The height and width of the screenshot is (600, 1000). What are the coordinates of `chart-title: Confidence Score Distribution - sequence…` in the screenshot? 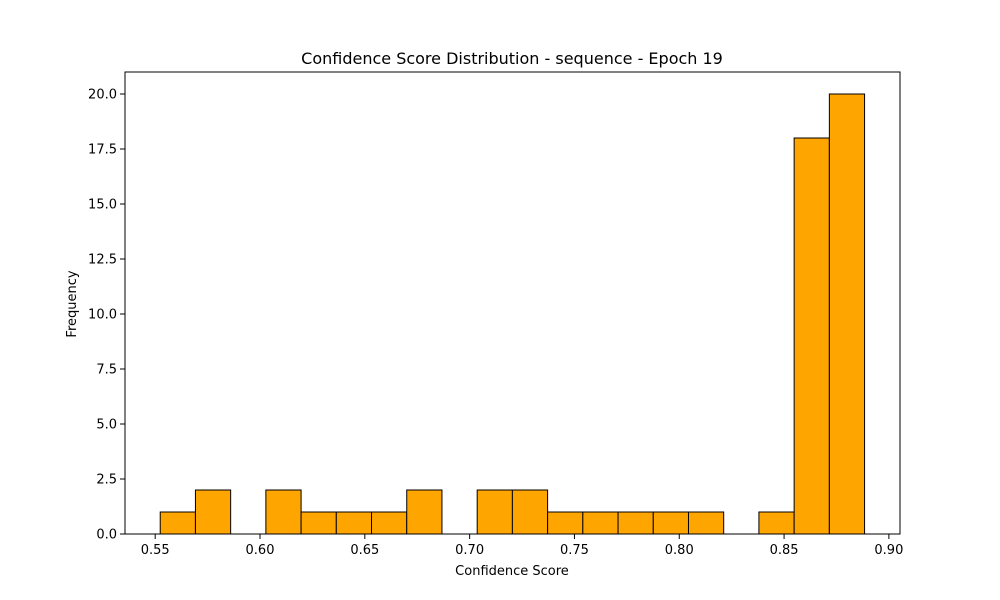 It's located at (512, 58).